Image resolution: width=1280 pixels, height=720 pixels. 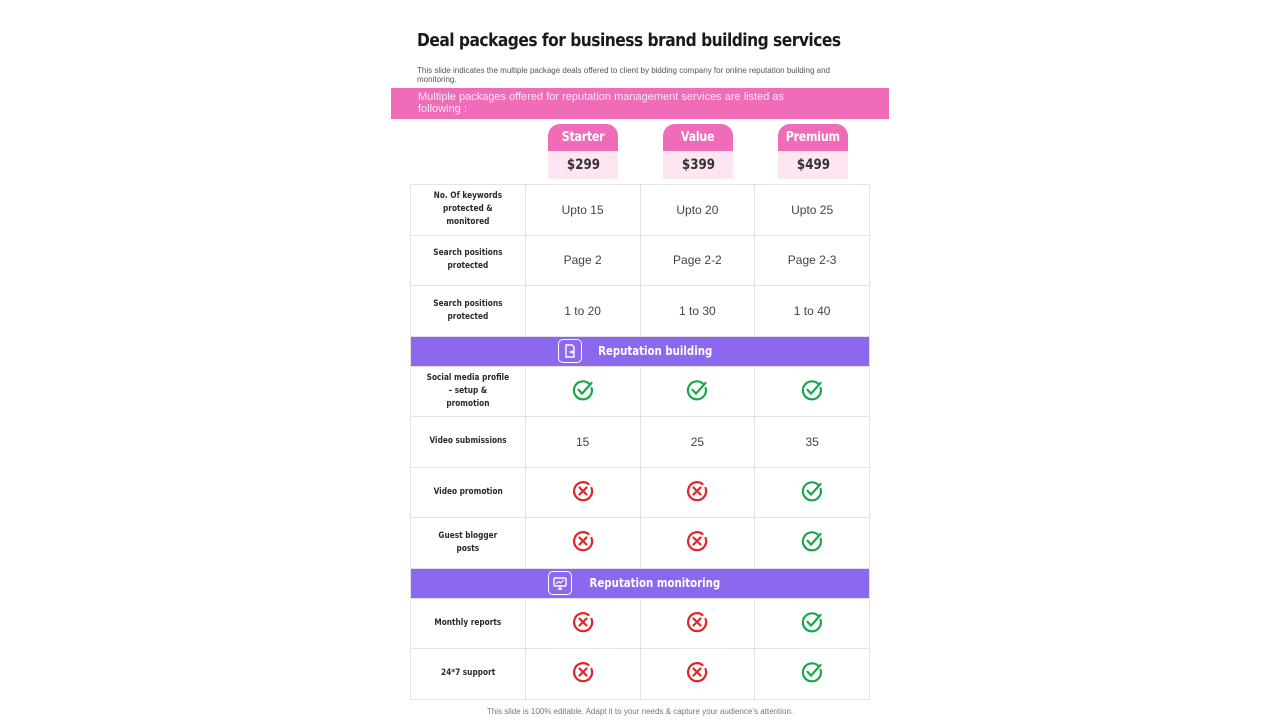 What do you see at coordinates (640, 583) in the screenshot?
I see `section-header: Reputation monitoring` at bounding box center [640, 583].